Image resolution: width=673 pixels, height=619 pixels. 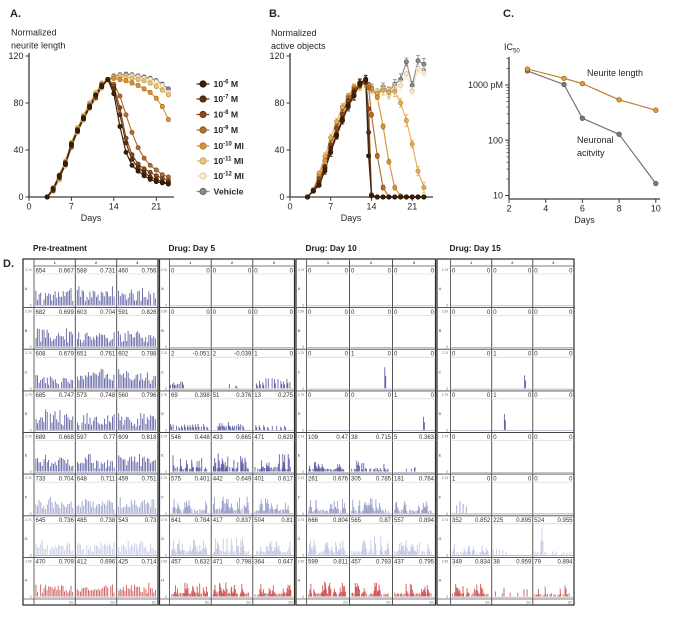 What do you see at coordinates (483, 563) in the screenshot?
I see `svg-text: 0.834` at bounding box center [483, 563].